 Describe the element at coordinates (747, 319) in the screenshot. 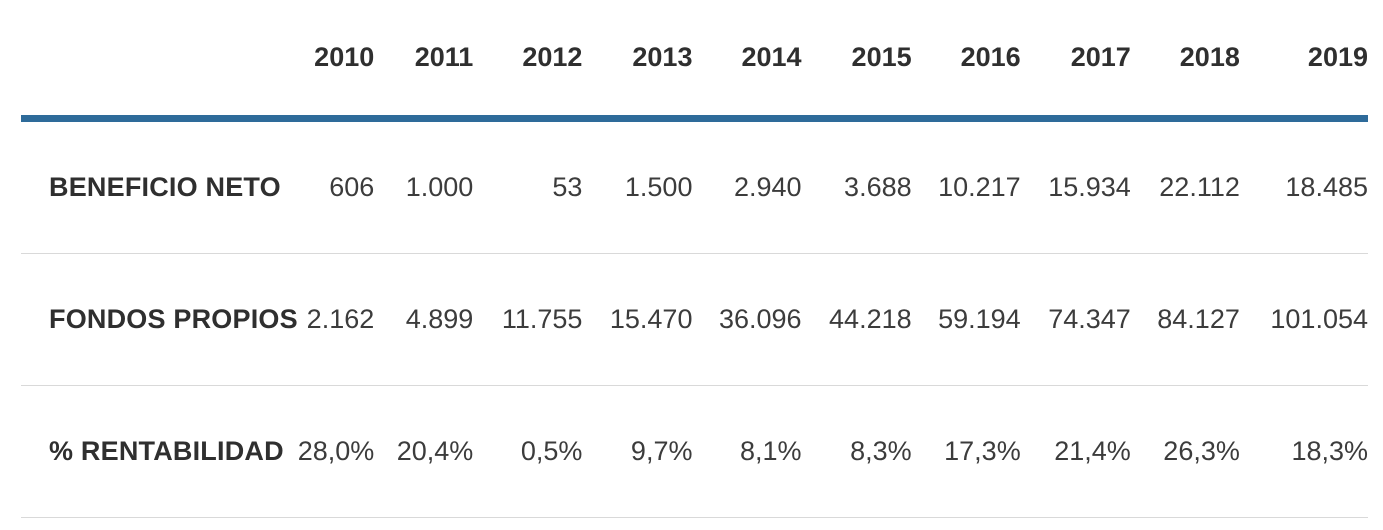

I see `value-cell: 36.096` at that location.